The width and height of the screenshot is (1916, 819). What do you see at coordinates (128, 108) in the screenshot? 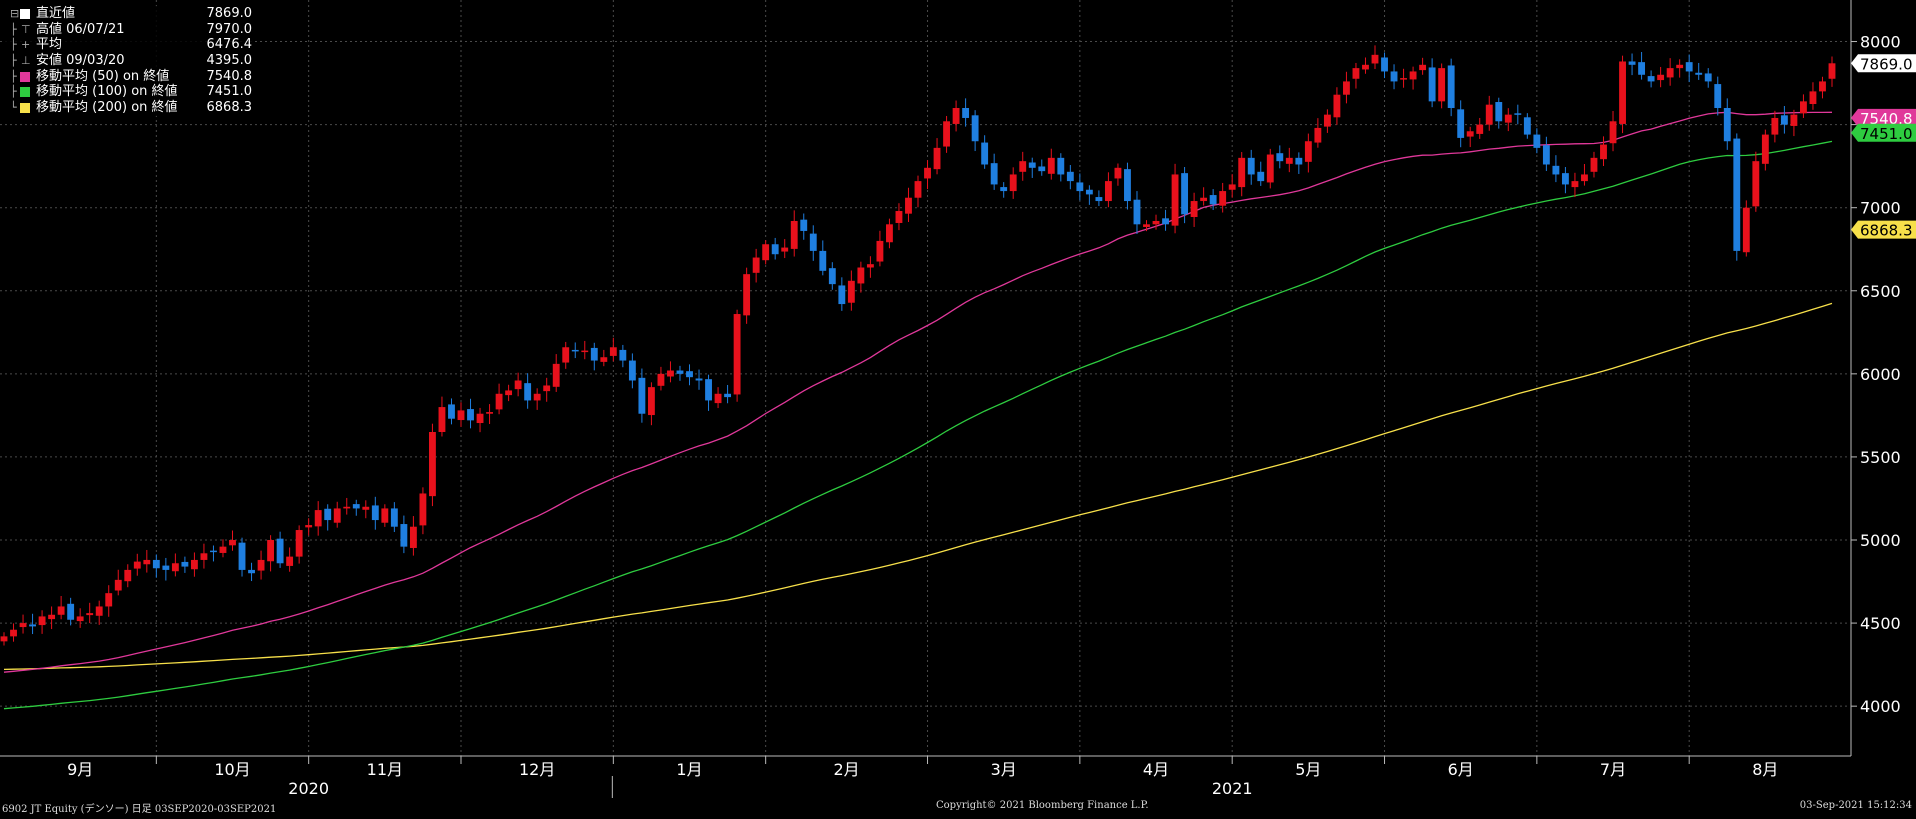
I see `legend-row: └ 移動平均 (200) on 終値 6868.3` at bounding box center [128, 108].